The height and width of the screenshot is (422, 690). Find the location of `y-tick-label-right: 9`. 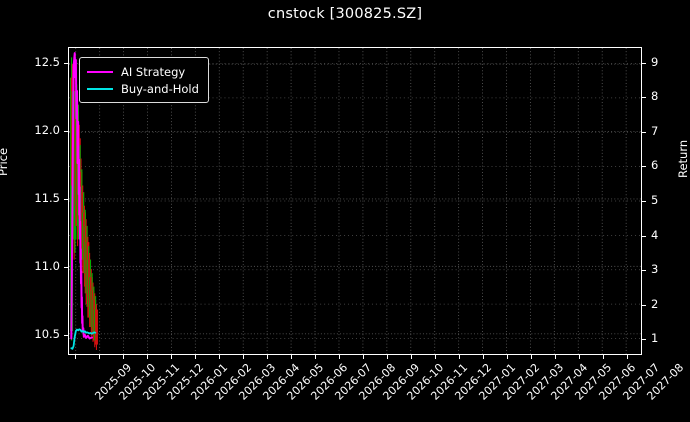

y-tick-label-right: 9 is located at coordinates (655, 61).